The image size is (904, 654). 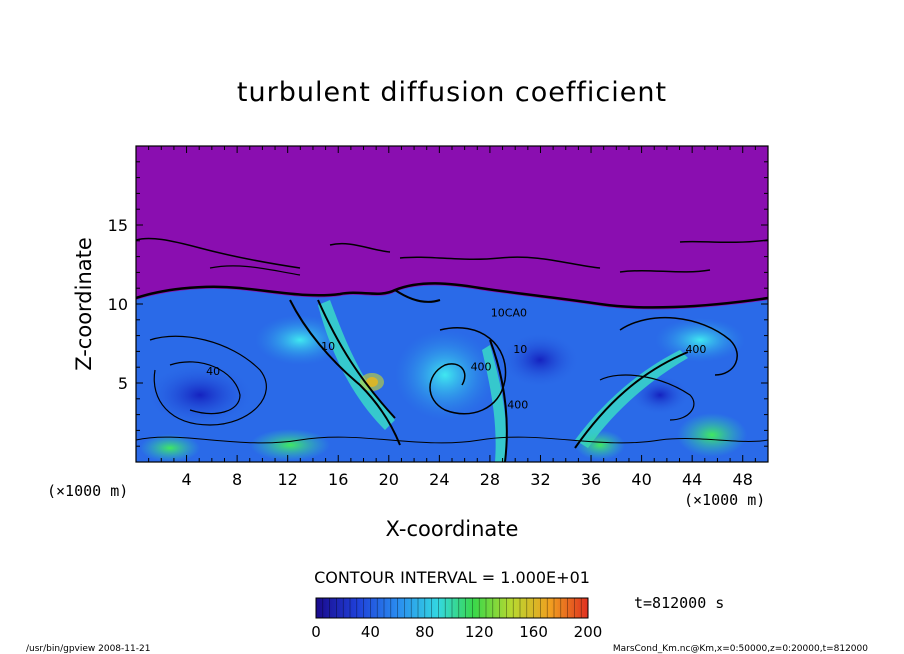 I want to click on time-label: t=812000 s, so click(x=679, y=603).